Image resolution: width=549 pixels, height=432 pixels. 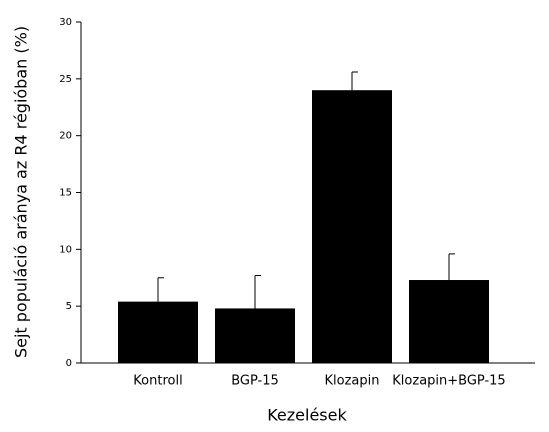 What do you see at coordinates (157, 381) in the screenshot?
I see `x-tick-label: Kontroll` at bounding box center [157, 381].